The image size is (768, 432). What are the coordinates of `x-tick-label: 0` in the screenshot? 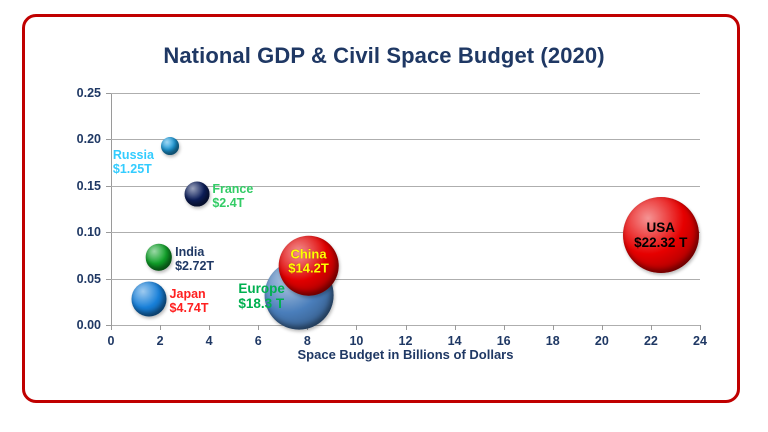 It's located at (111, 341).